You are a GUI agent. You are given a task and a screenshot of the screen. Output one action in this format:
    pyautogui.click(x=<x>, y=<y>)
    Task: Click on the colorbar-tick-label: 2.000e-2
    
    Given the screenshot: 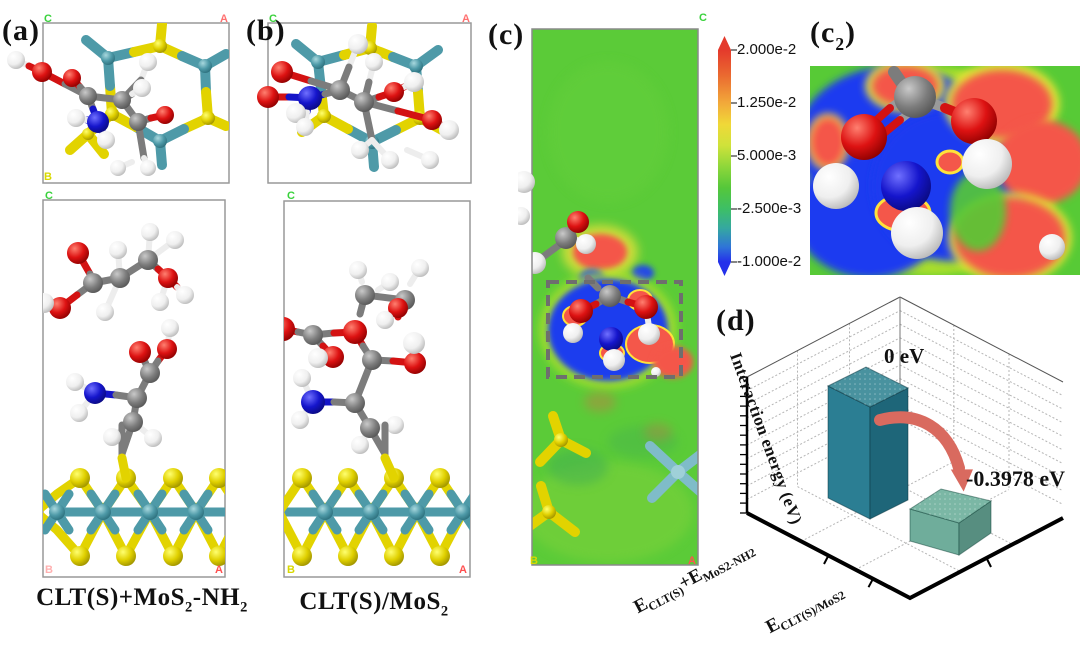 What is the action you would take?
    pyautogui.click(x=767, y=49)
    